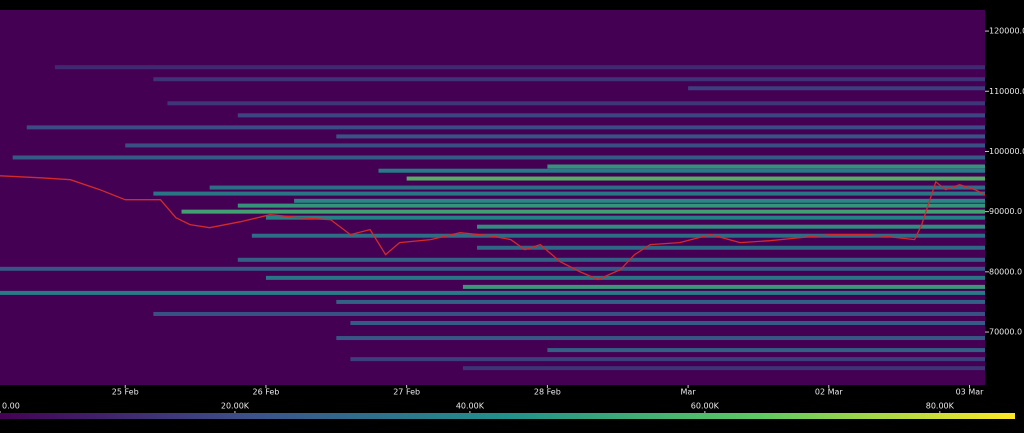  Describe the element at coordinates (1005, 332) in the screenshot. I see `y-tick-label: 70000.0` at that location.